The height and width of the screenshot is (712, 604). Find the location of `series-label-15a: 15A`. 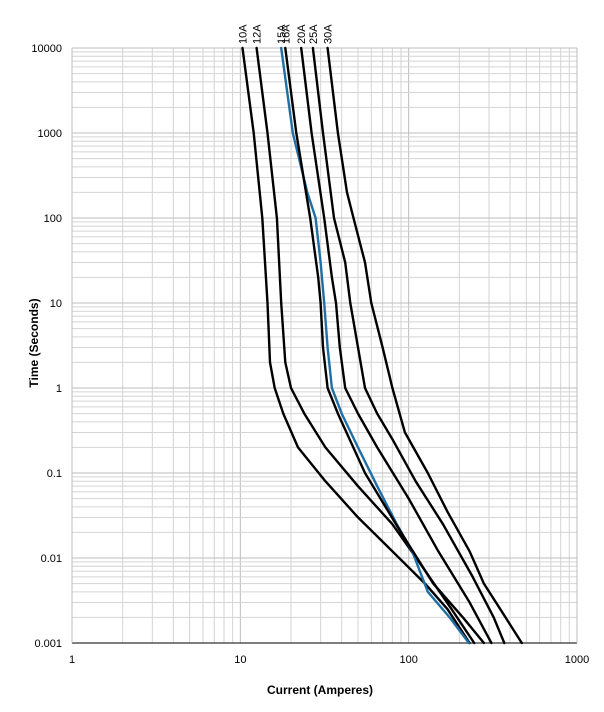

series-label-15a: 15A is located at coordinates (282, 34).